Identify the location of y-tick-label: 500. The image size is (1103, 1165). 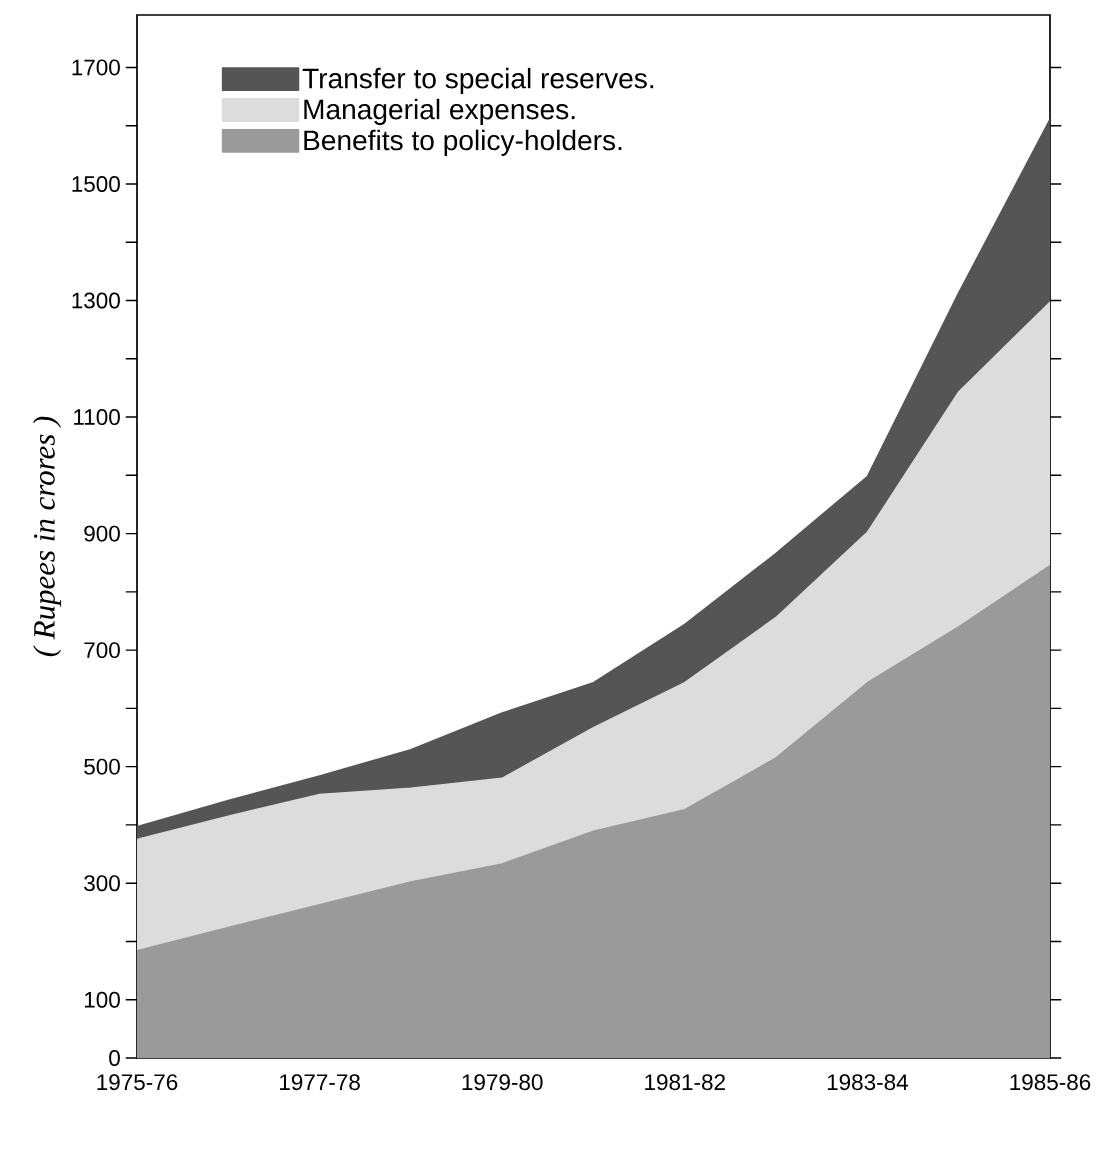
(102, 766).